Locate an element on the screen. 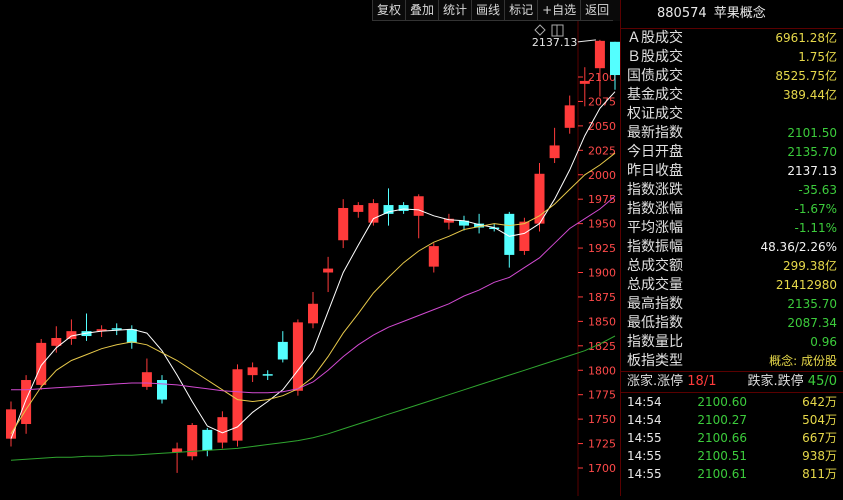 The height and width of the screenshot is (500, 843). index-name: 苹果概念 is located at coordinates (739, 13).